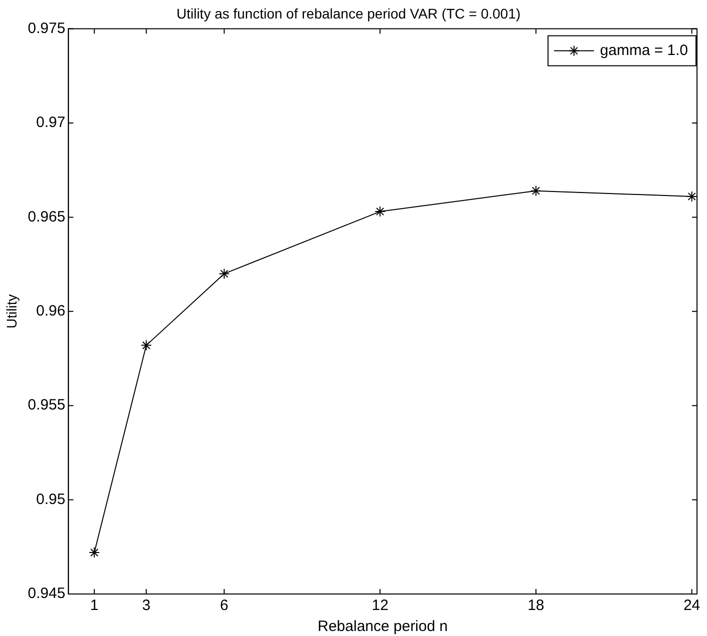 The height and width of the screenshot is (636, 707). Describe the element at coordinates (47, 217) in the screenshot. I see `y-tick-label: 0.965` at that location.